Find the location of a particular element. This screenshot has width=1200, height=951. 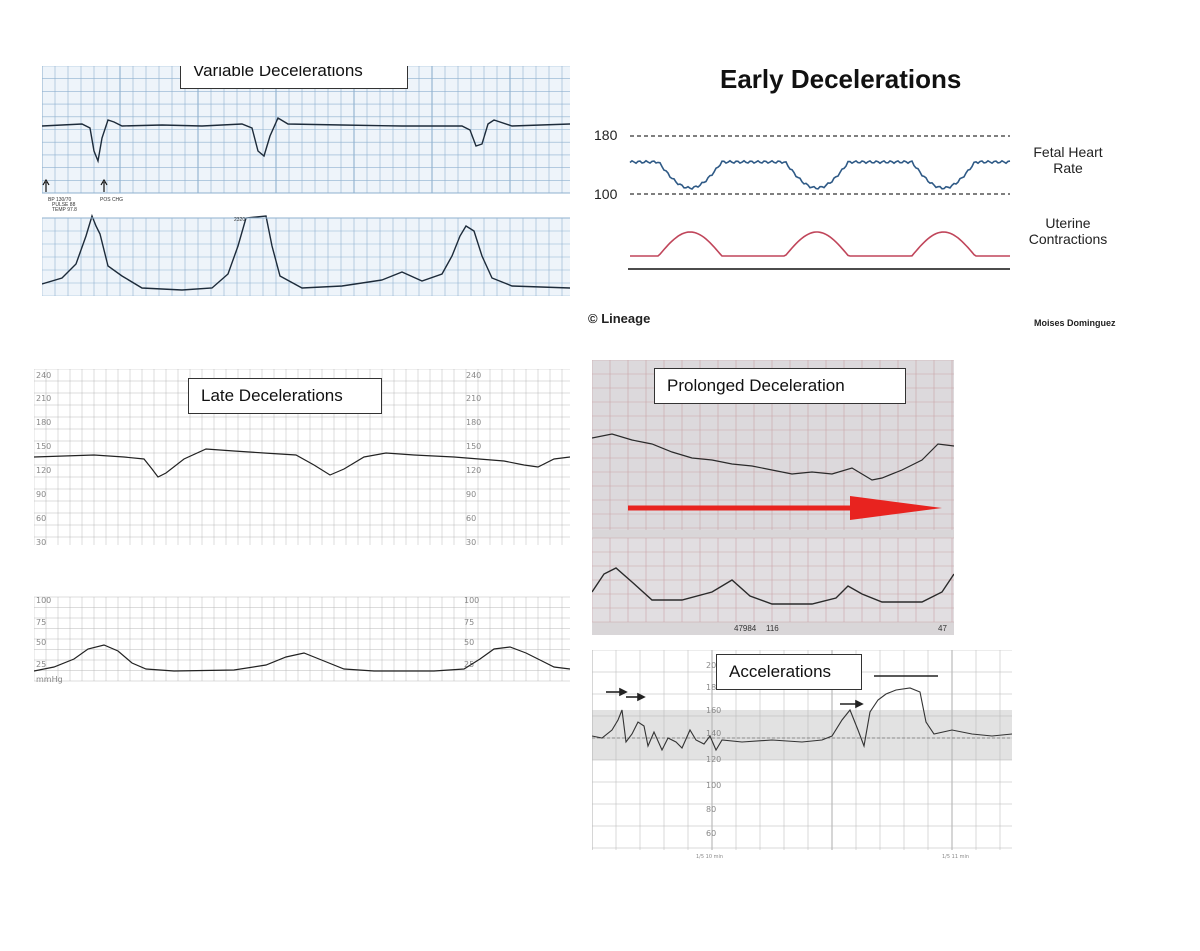

duration-arrow-head is located at coordinates (896, 508).